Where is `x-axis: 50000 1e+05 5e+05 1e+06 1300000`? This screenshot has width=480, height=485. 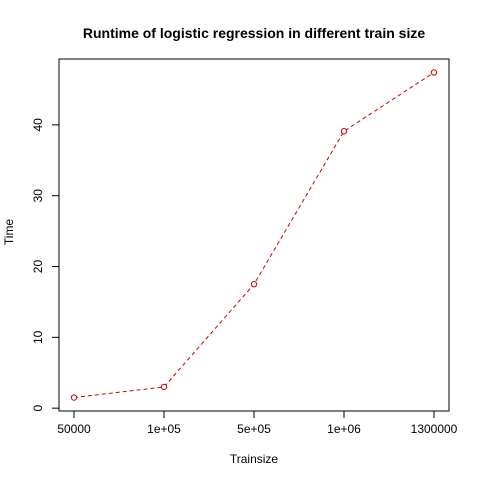
x-axis: 50000 1e+05 5e+05 1e+06 1300000 is located at coordinates (257, 423).